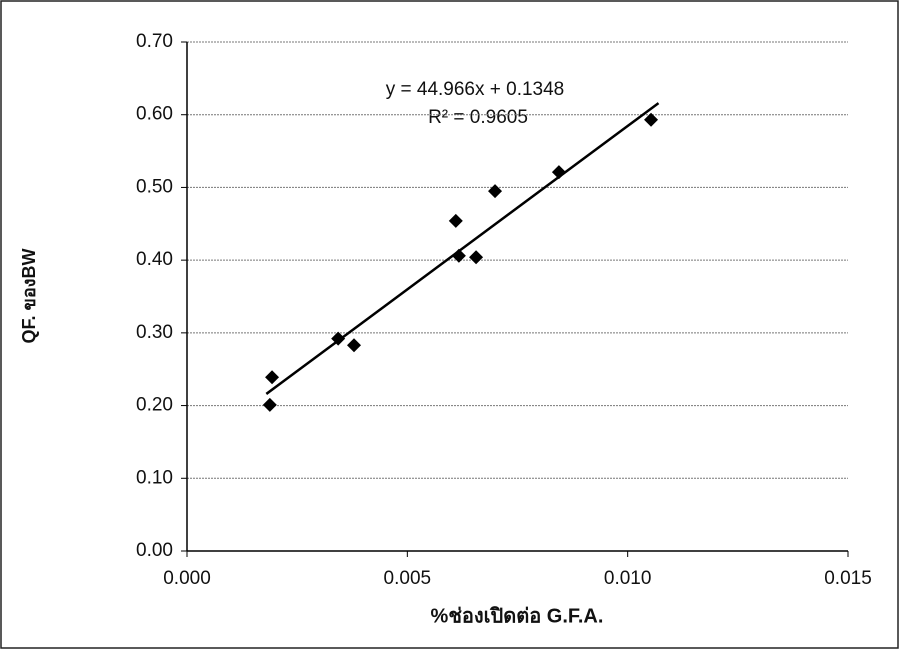 Image resolution: width=900 pixels, height=650 pixels. What do you see at coordinates (628, 578) in the screenshot?
I see `x-tick-label: 0.010` at bounding box center [628, 578].